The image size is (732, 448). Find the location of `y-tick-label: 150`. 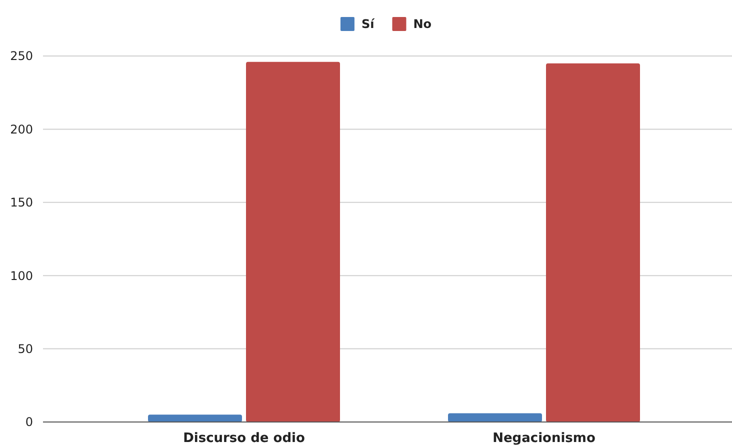

y-tick-label: 150 is located at coordinates (21, 203).